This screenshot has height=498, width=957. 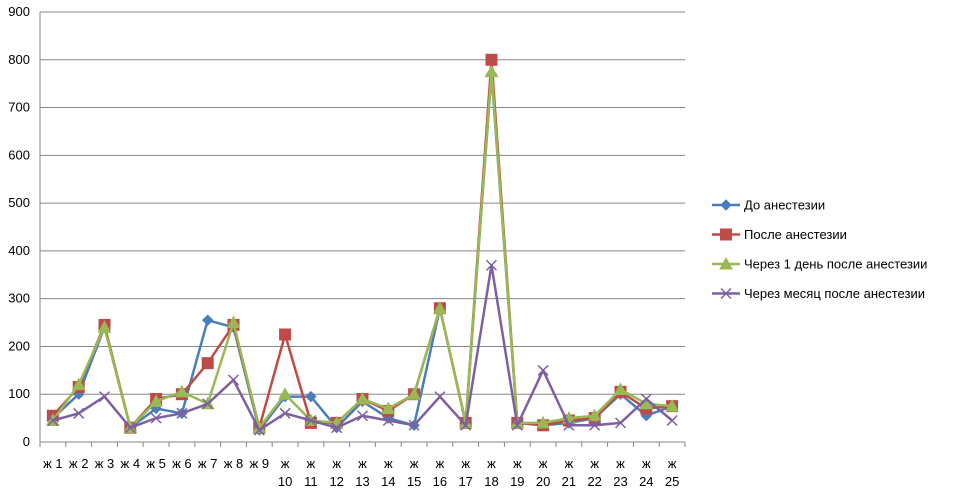 What do you see at coordinates (19, 345) in the screenshot?
I see `y-tick-label: 200` at bounding box center [19, 345].